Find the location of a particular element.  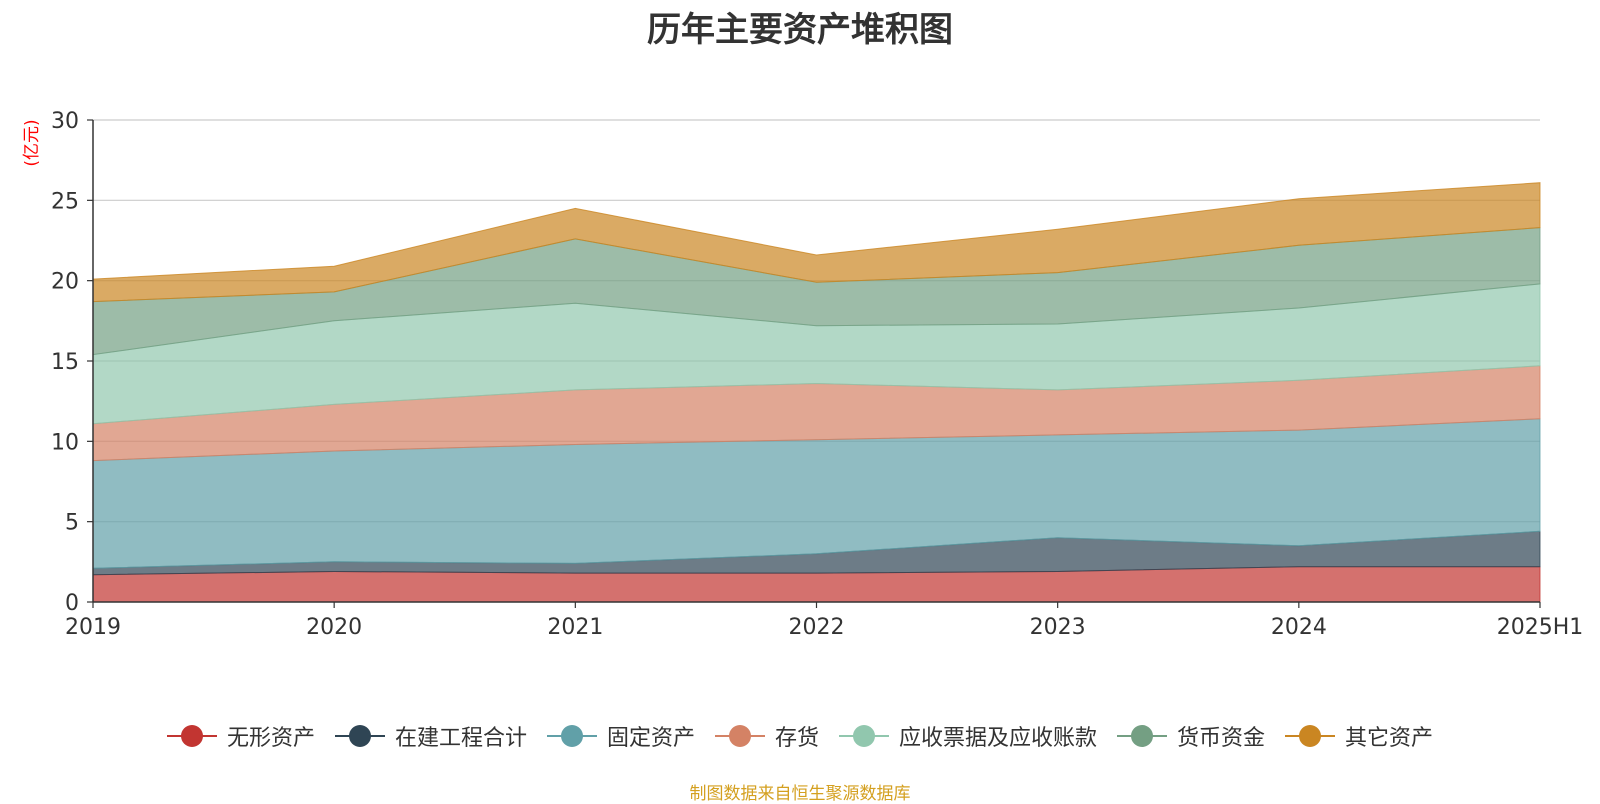

y-tick-label: 5 is located at coordinates (72, 523).